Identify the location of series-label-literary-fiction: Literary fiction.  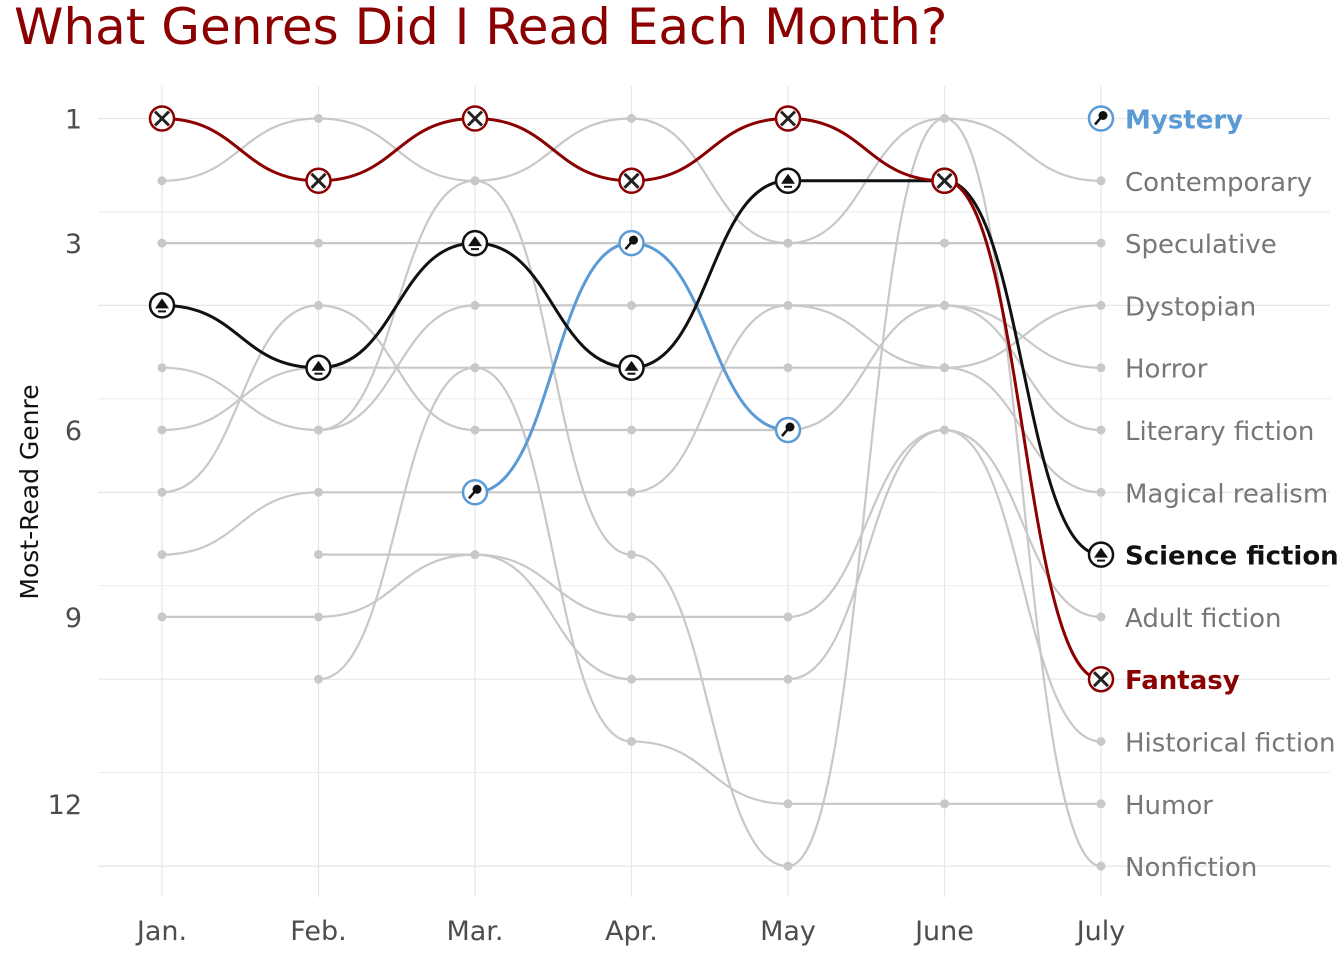
(1219, 432).